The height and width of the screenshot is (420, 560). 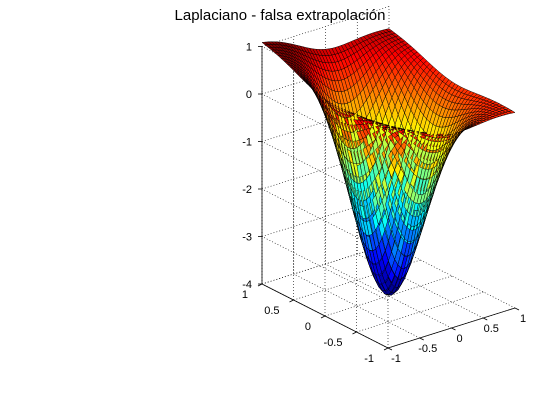 What do you see at coordinates (491, 329) in the screenshot?
I see `x-tick-label: 0.5` at bounding box center [491, 329].